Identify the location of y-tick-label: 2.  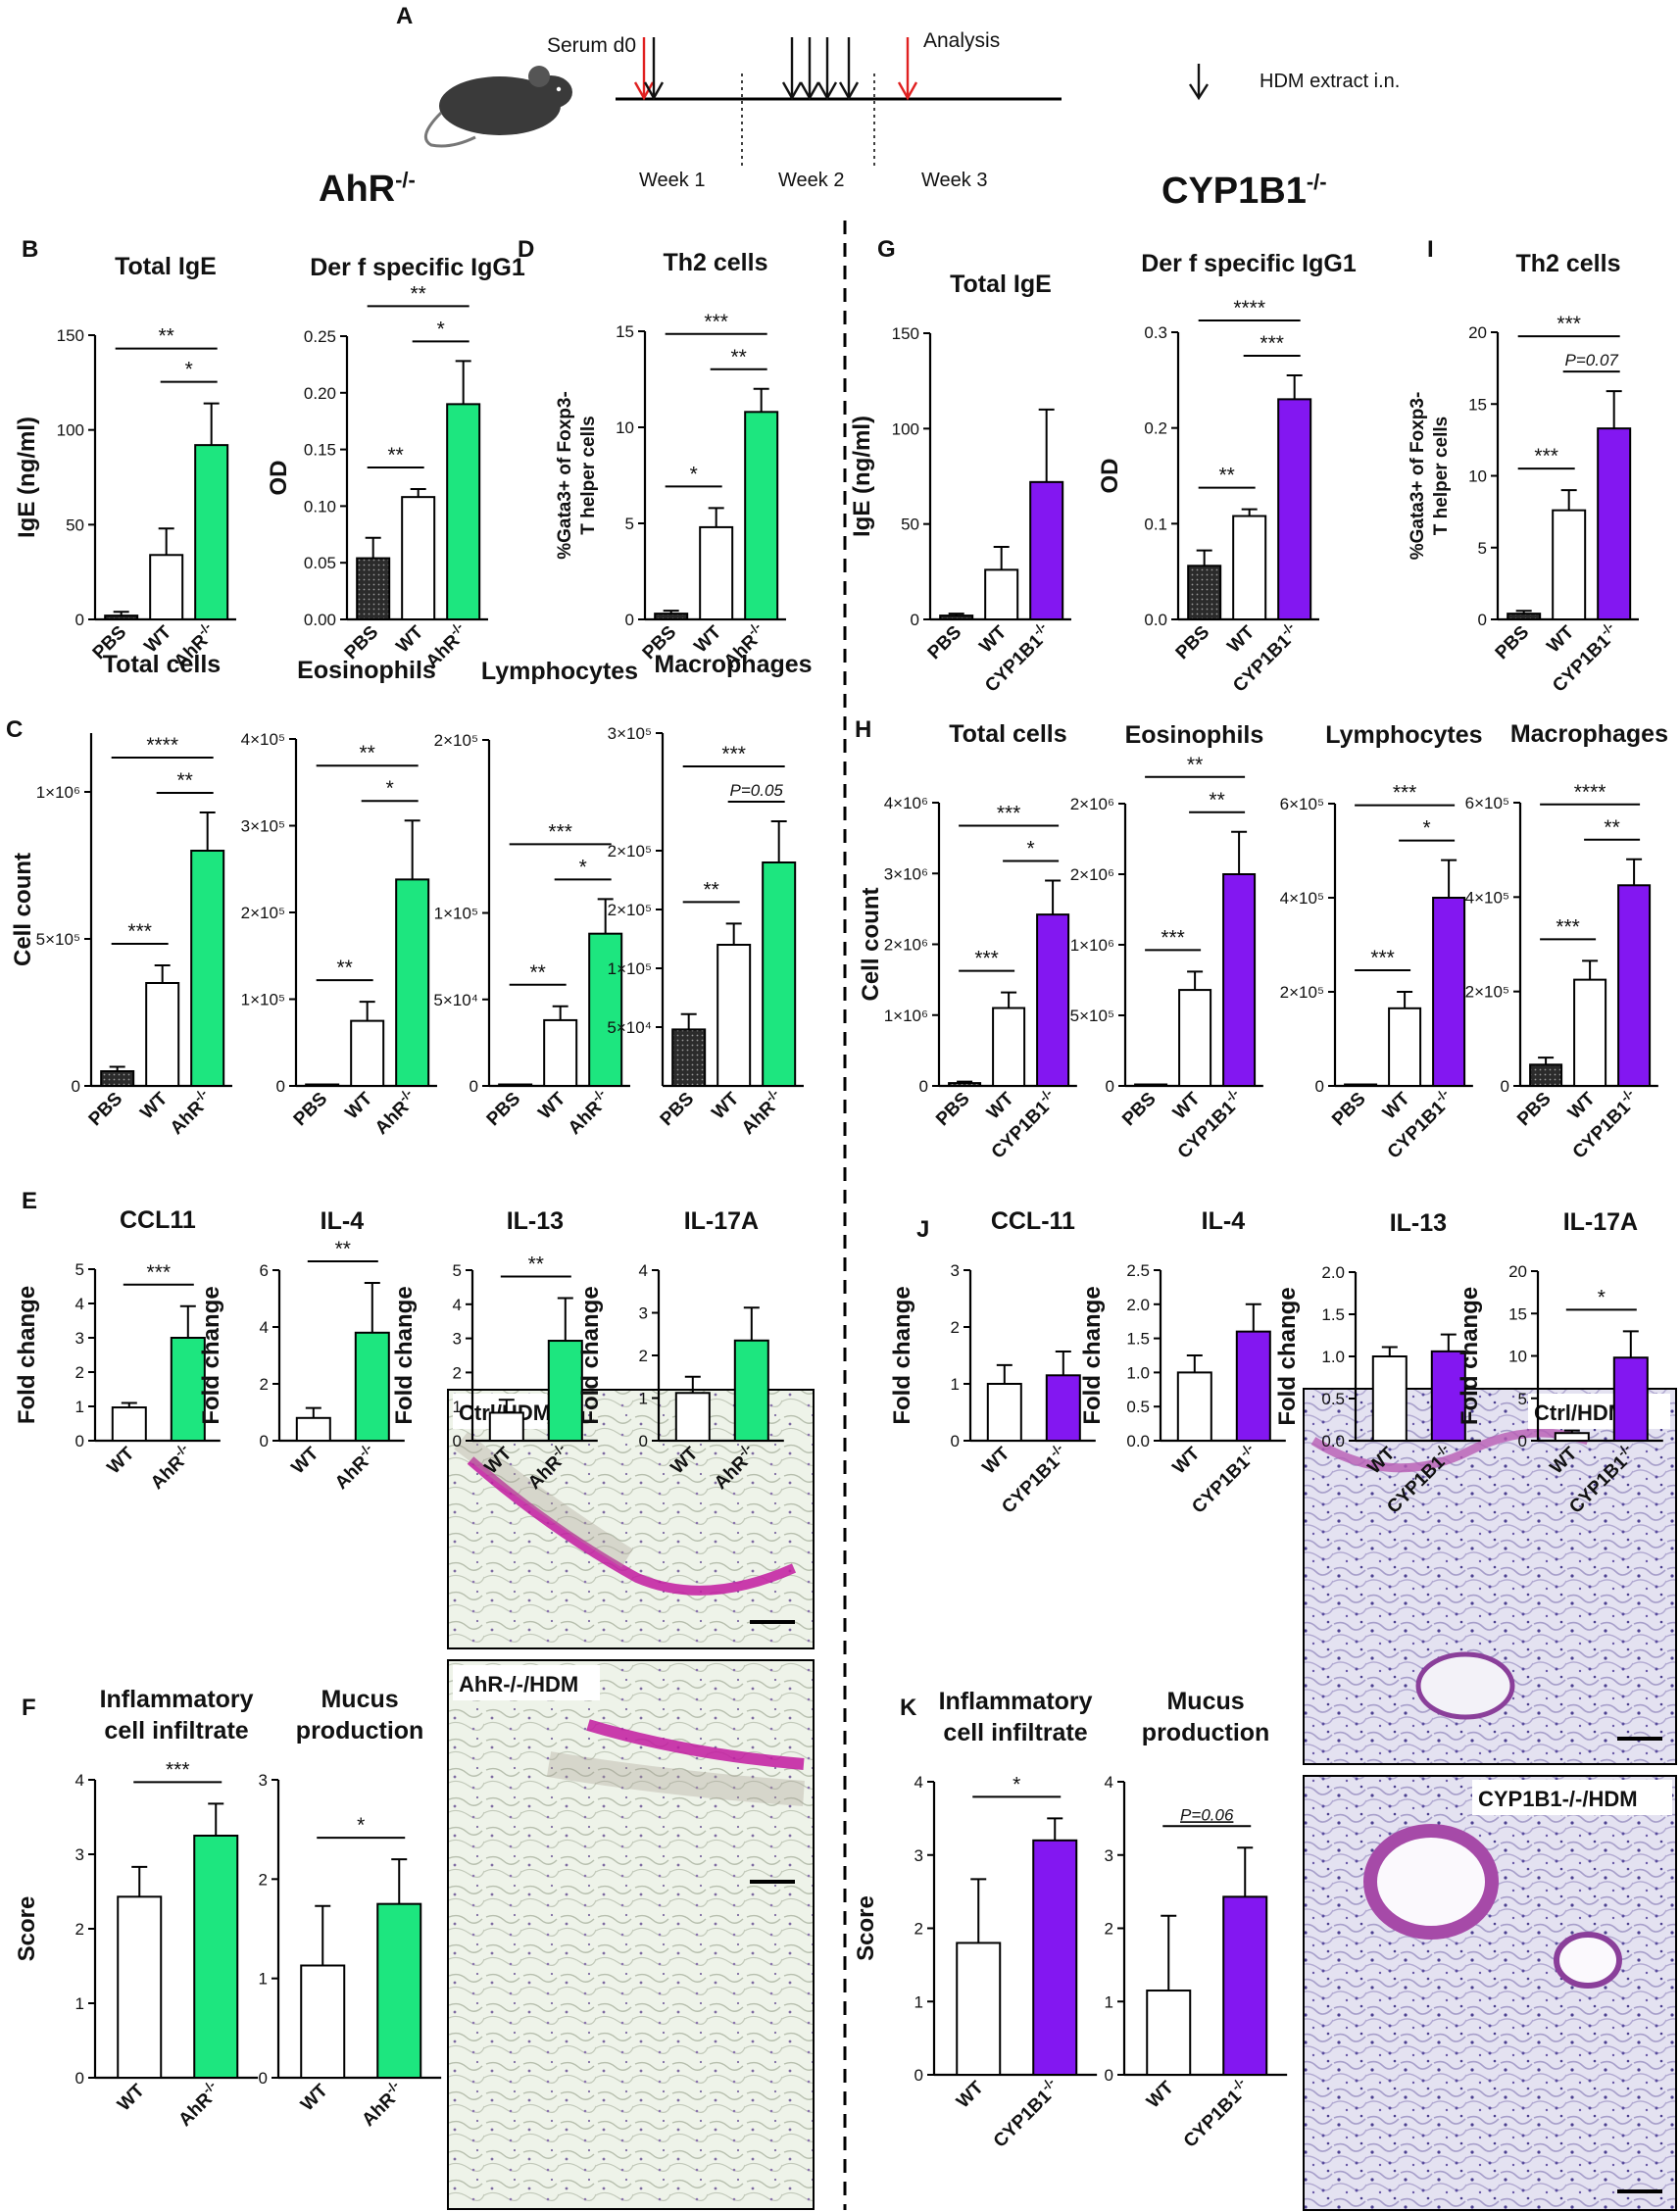
(263, 1880).